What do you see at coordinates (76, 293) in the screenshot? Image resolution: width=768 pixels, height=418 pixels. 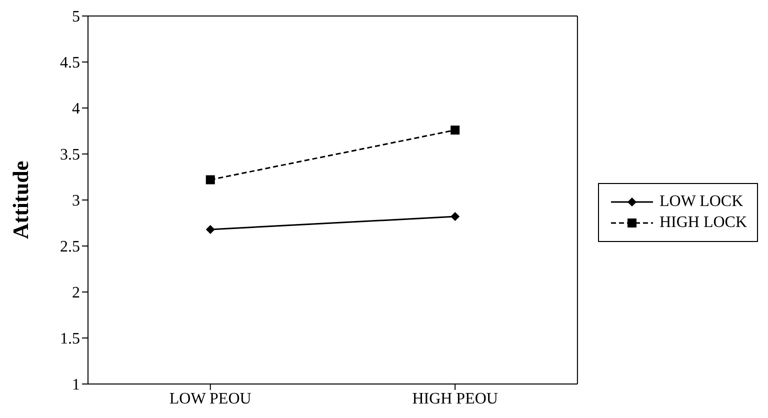 I see `y-tick-label: 2` at bounding box center [76, 293].